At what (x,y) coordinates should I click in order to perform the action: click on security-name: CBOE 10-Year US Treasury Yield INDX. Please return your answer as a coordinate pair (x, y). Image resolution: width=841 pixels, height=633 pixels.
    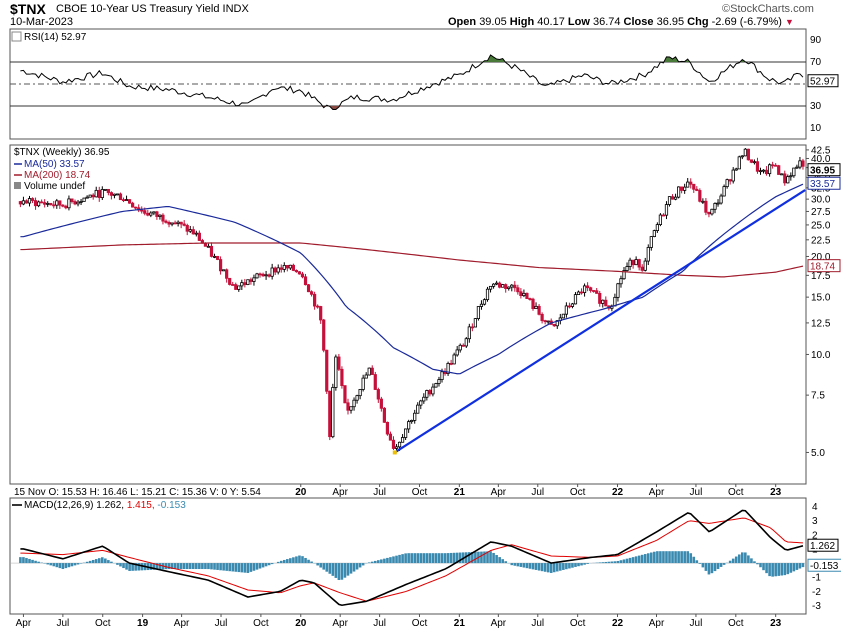
    Looking at the image, I should click on (152, 9).